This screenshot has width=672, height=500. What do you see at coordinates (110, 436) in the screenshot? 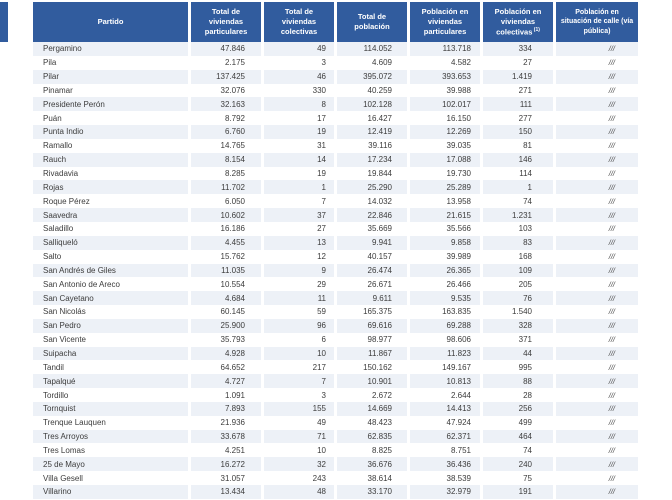
I see `cell-partido: Tres Arroyos` at bounding box center [110, 436].